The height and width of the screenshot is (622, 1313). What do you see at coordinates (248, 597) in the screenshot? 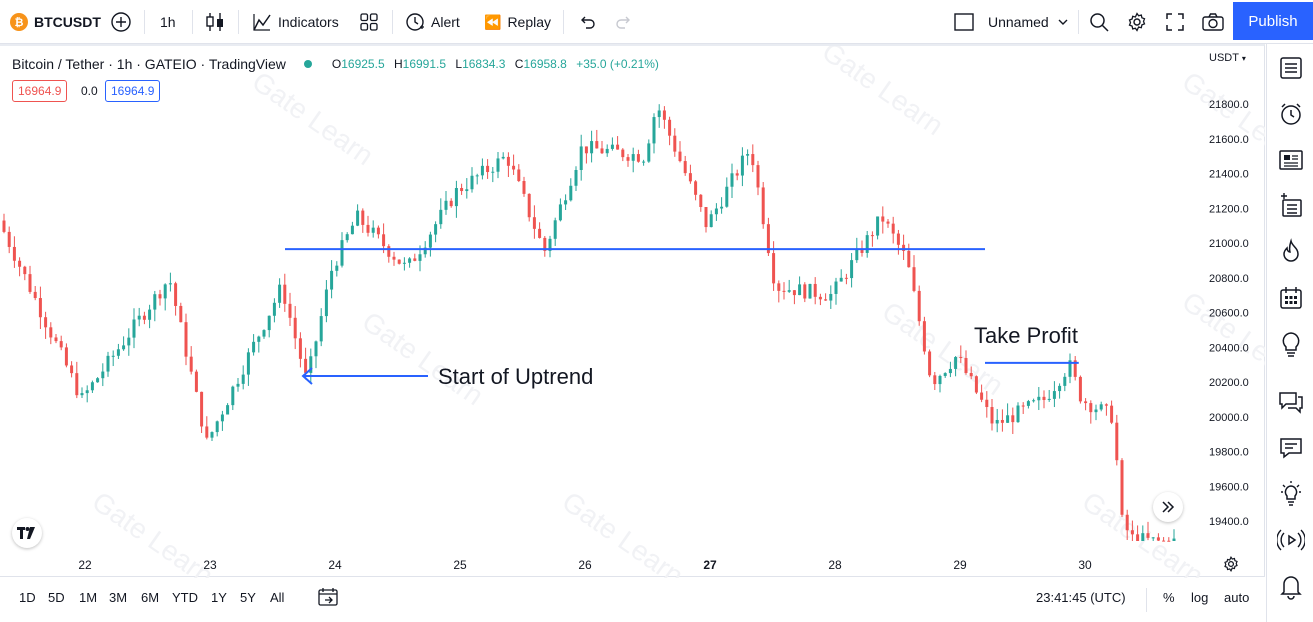
I see `range-button-5y: 5Y` at bounding box center [248, 597].